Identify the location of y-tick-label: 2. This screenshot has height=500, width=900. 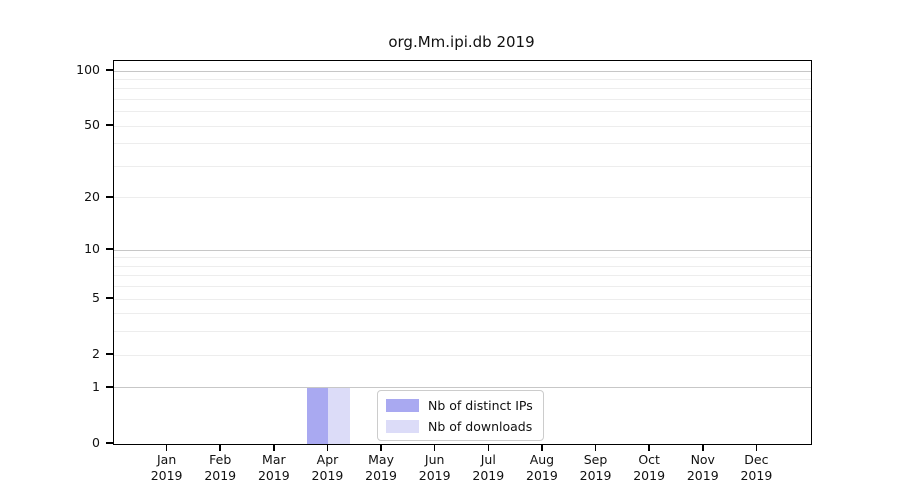
(96, 354).